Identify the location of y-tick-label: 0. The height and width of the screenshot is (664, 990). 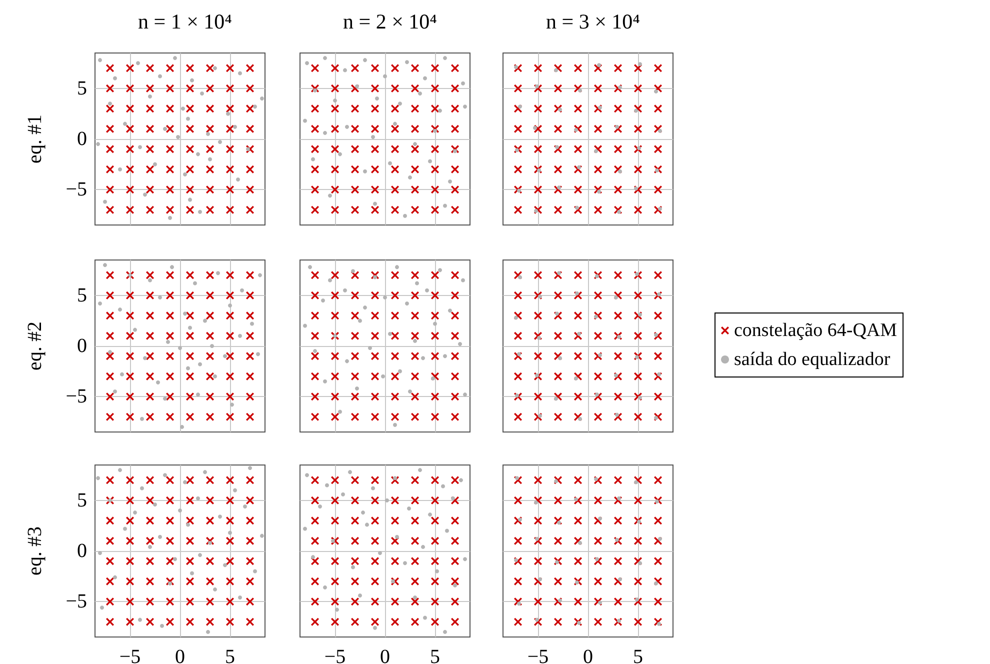
(82, 346).